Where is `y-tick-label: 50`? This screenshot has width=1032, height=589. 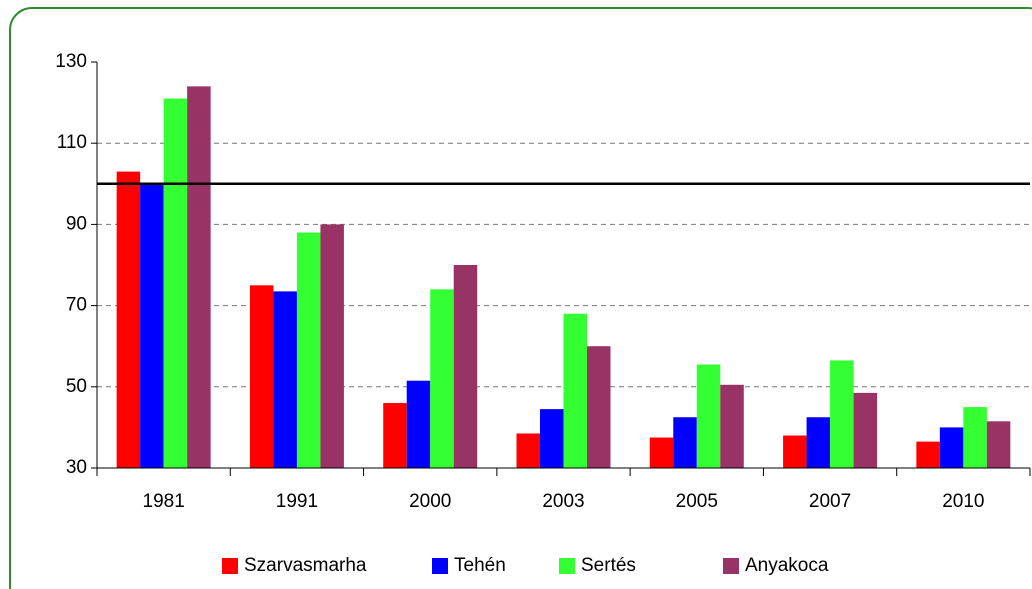
y-tick-label: 50 is located at coordinates (76, 386).